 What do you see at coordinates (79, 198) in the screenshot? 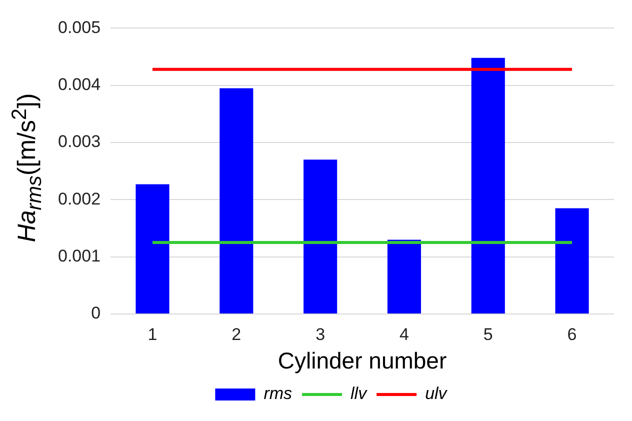
I see `y-tick-label: 0.002` at bounding box center [79, 198].